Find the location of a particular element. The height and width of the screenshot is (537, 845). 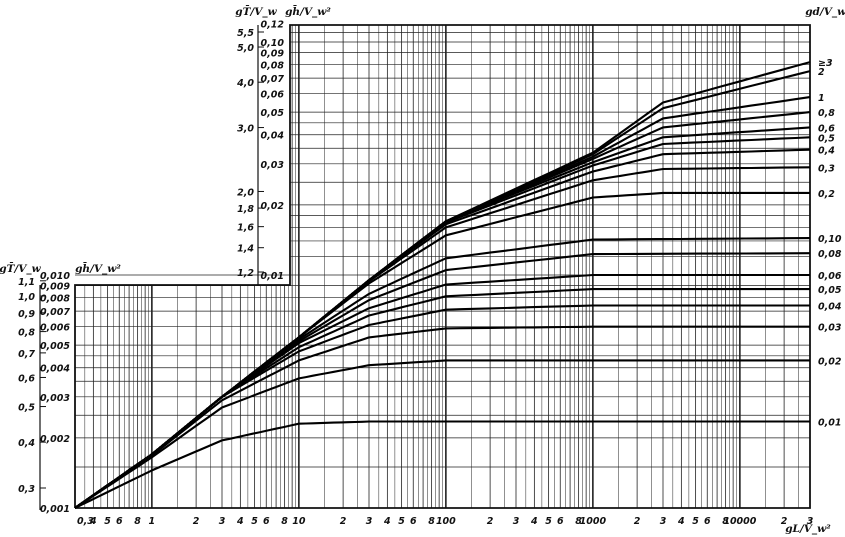

x-tick-label: 0,3 is located at coordinates (85, 521).